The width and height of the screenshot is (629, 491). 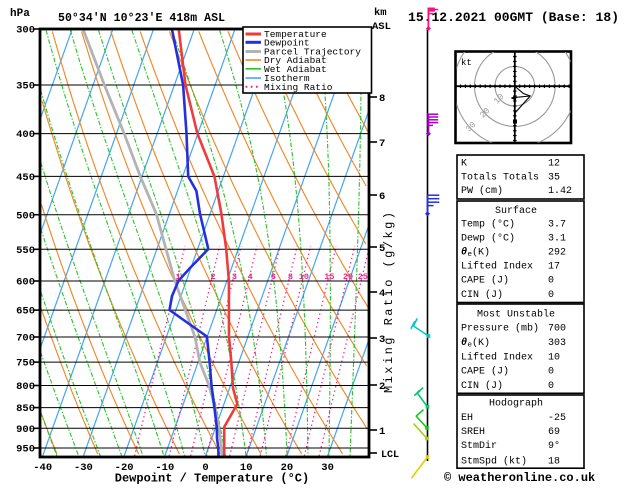 What do you see at coordinates (519, 478) in the screenshot?
I see `svg-text: © weatheronline.co.uk` at bounding box center [519, 478].